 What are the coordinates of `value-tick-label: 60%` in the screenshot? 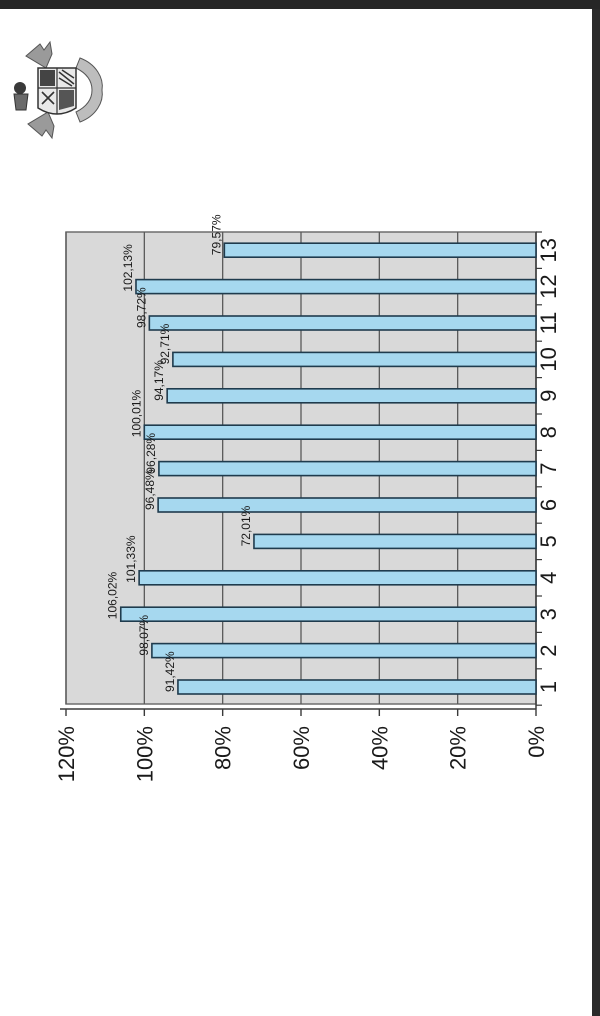 It's located at (301, 748).